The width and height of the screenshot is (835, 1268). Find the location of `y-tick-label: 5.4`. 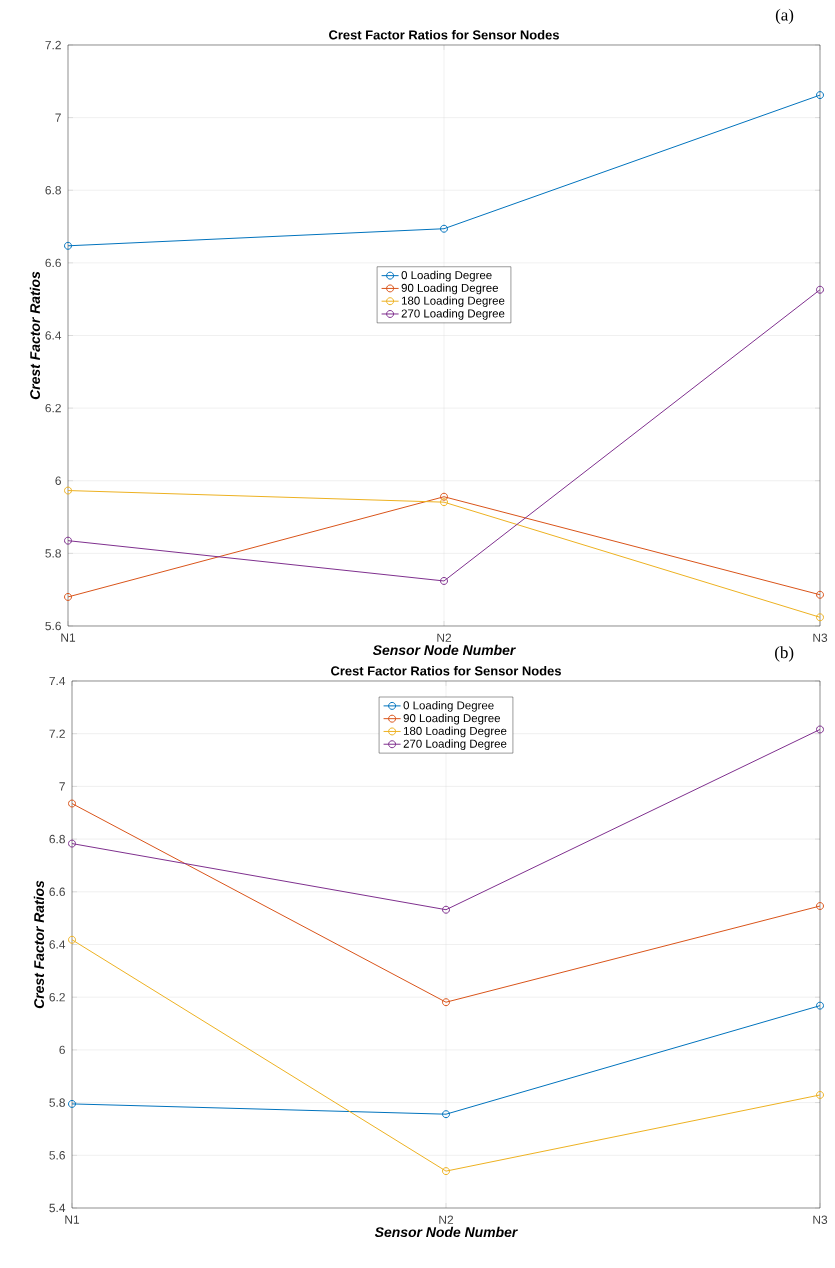

y-tick-label: 5.4 is located at coordinates (57, 1208).